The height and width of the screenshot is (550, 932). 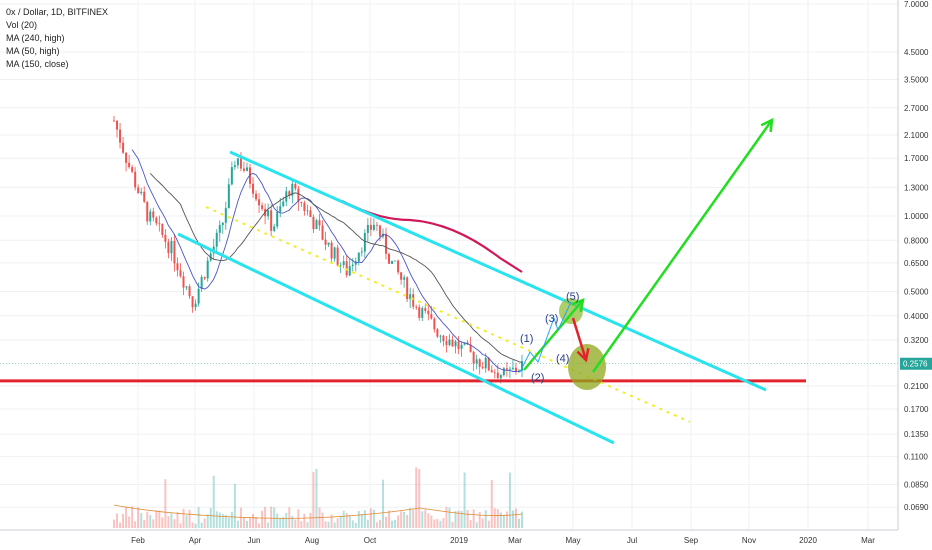 I want to click on wave-label: (3), so click(x=551, y=319).